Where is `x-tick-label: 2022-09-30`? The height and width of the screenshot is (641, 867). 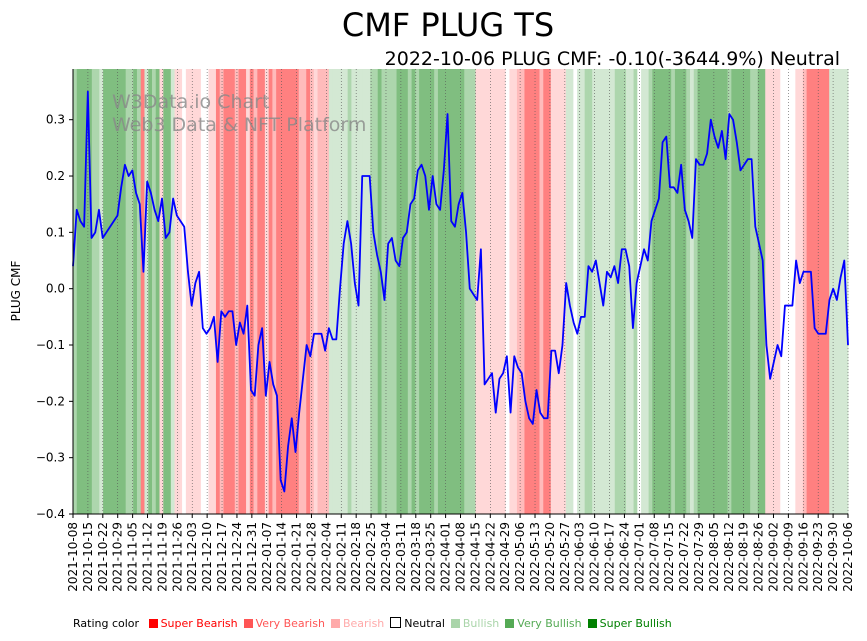 x-tick-label: 2022-09-30 is located at coordinates (833, 557).